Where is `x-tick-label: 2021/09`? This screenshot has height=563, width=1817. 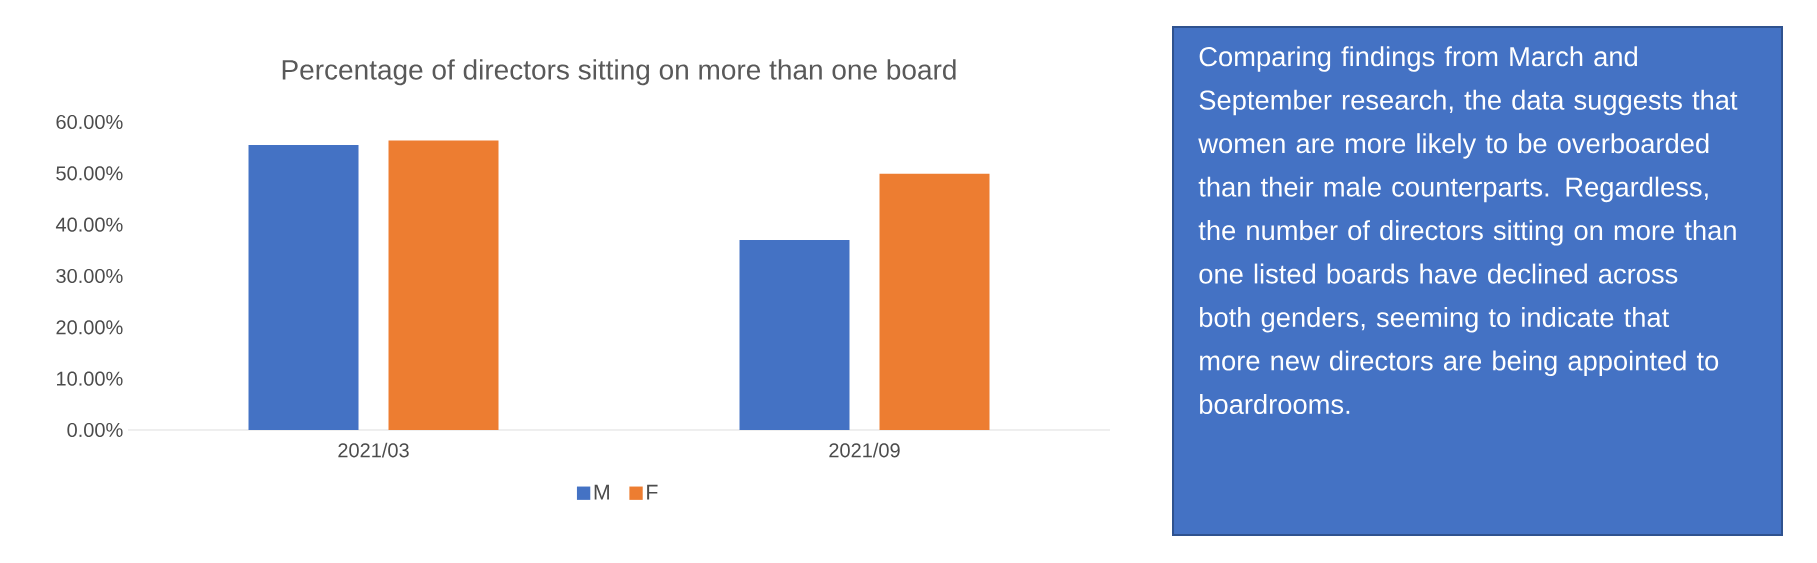
x-tick-label: 2021/09 is located at coordinates (864, 450).